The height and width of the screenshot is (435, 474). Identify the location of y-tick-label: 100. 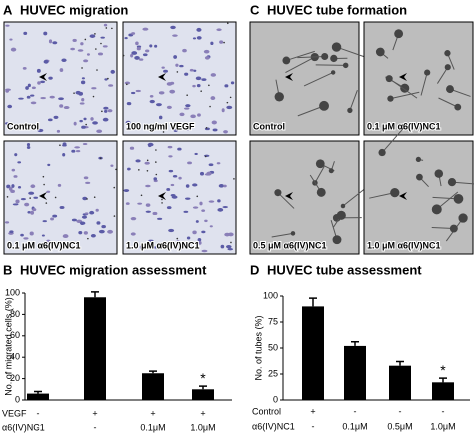
(12, 292).